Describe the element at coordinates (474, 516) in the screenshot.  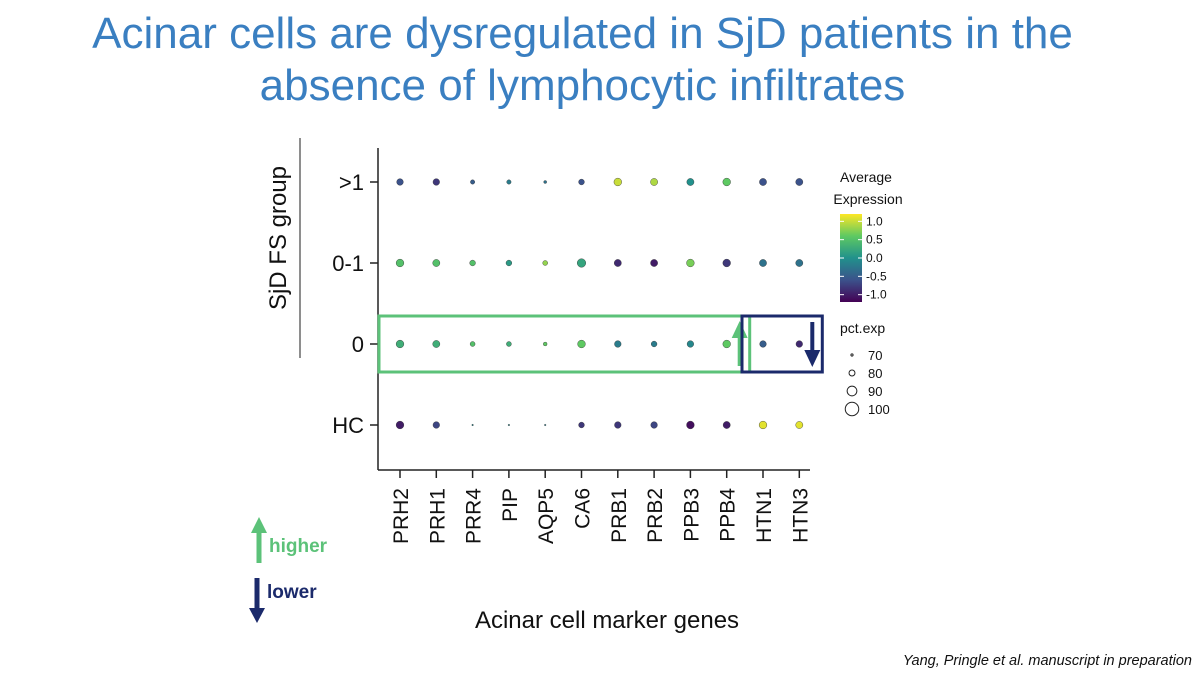
I see `x-tick-label: PRR4` at that location.